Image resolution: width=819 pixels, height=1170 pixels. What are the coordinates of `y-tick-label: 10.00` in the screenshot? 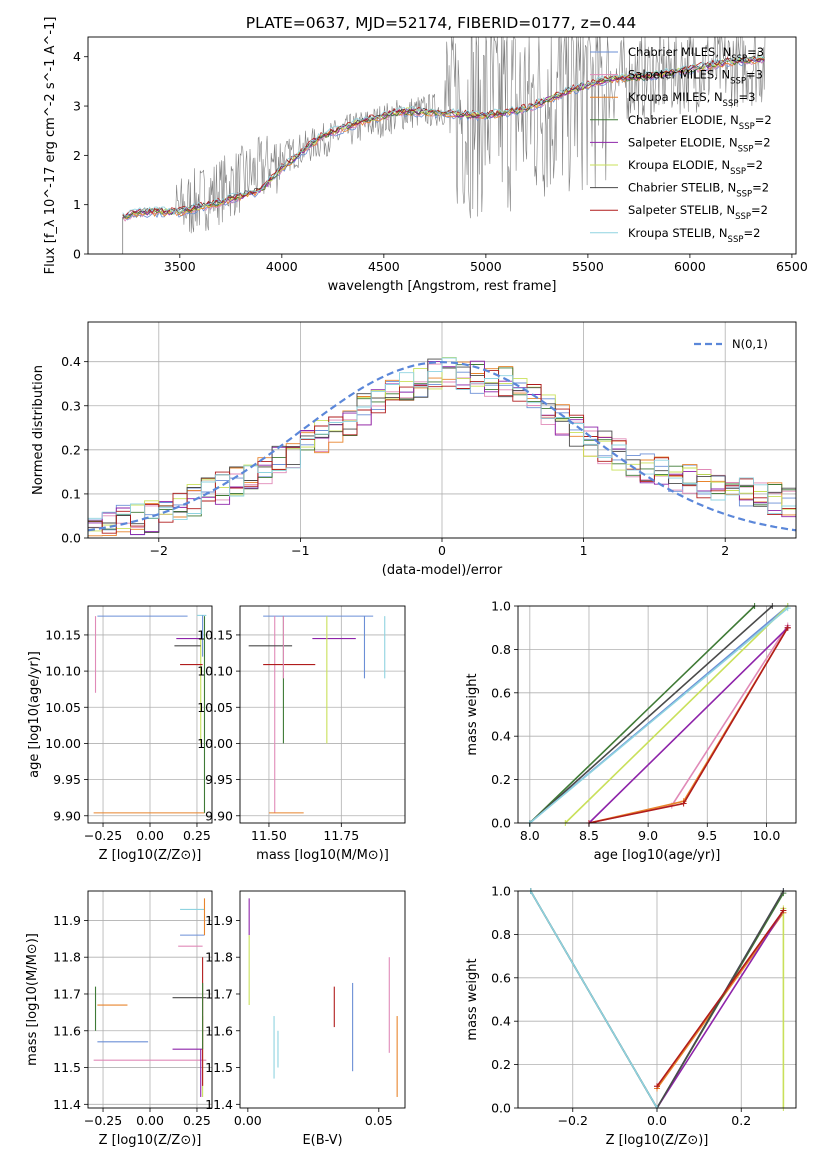 It's located at (63, 743).